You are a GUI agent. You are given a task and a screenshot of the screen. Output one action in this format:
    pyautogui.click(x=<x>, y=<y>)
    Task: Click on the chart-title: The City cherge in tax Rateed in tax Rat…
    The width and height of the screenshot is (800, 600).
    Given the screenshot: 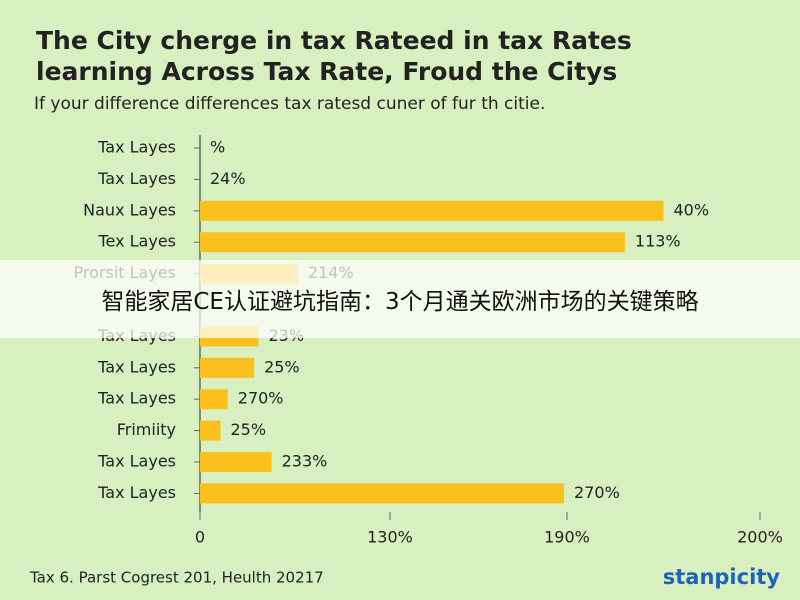 What is the action you would take?
    pyautogui.click(x=334, y=40)
    